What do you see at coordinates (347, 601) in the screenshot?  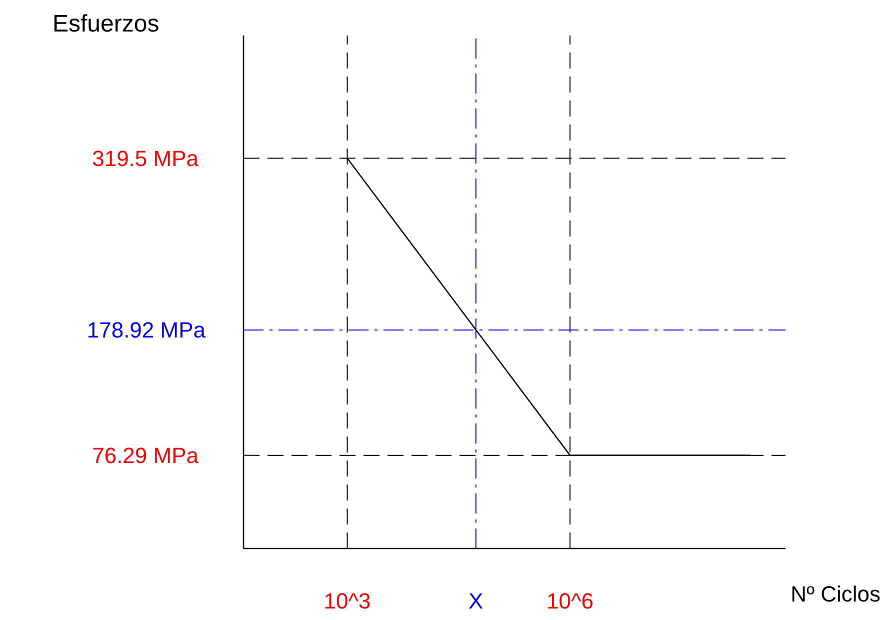 I see `x-tick-label: 10^3` at bounding box center [347, 601].